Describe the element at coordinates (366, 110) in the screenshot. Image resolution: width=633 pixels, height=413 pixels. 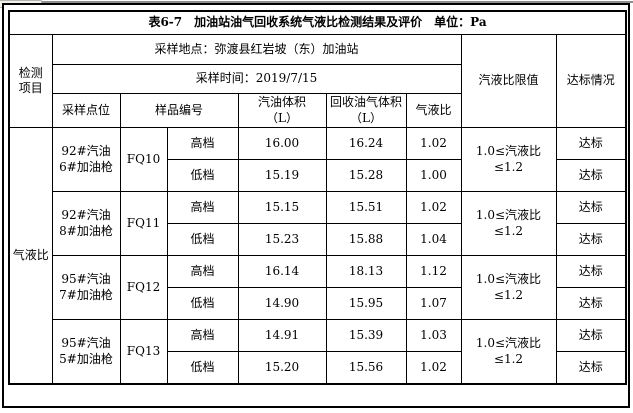
I see `col-header-recovered-volume: 回收油气体积 （L）` at that location.